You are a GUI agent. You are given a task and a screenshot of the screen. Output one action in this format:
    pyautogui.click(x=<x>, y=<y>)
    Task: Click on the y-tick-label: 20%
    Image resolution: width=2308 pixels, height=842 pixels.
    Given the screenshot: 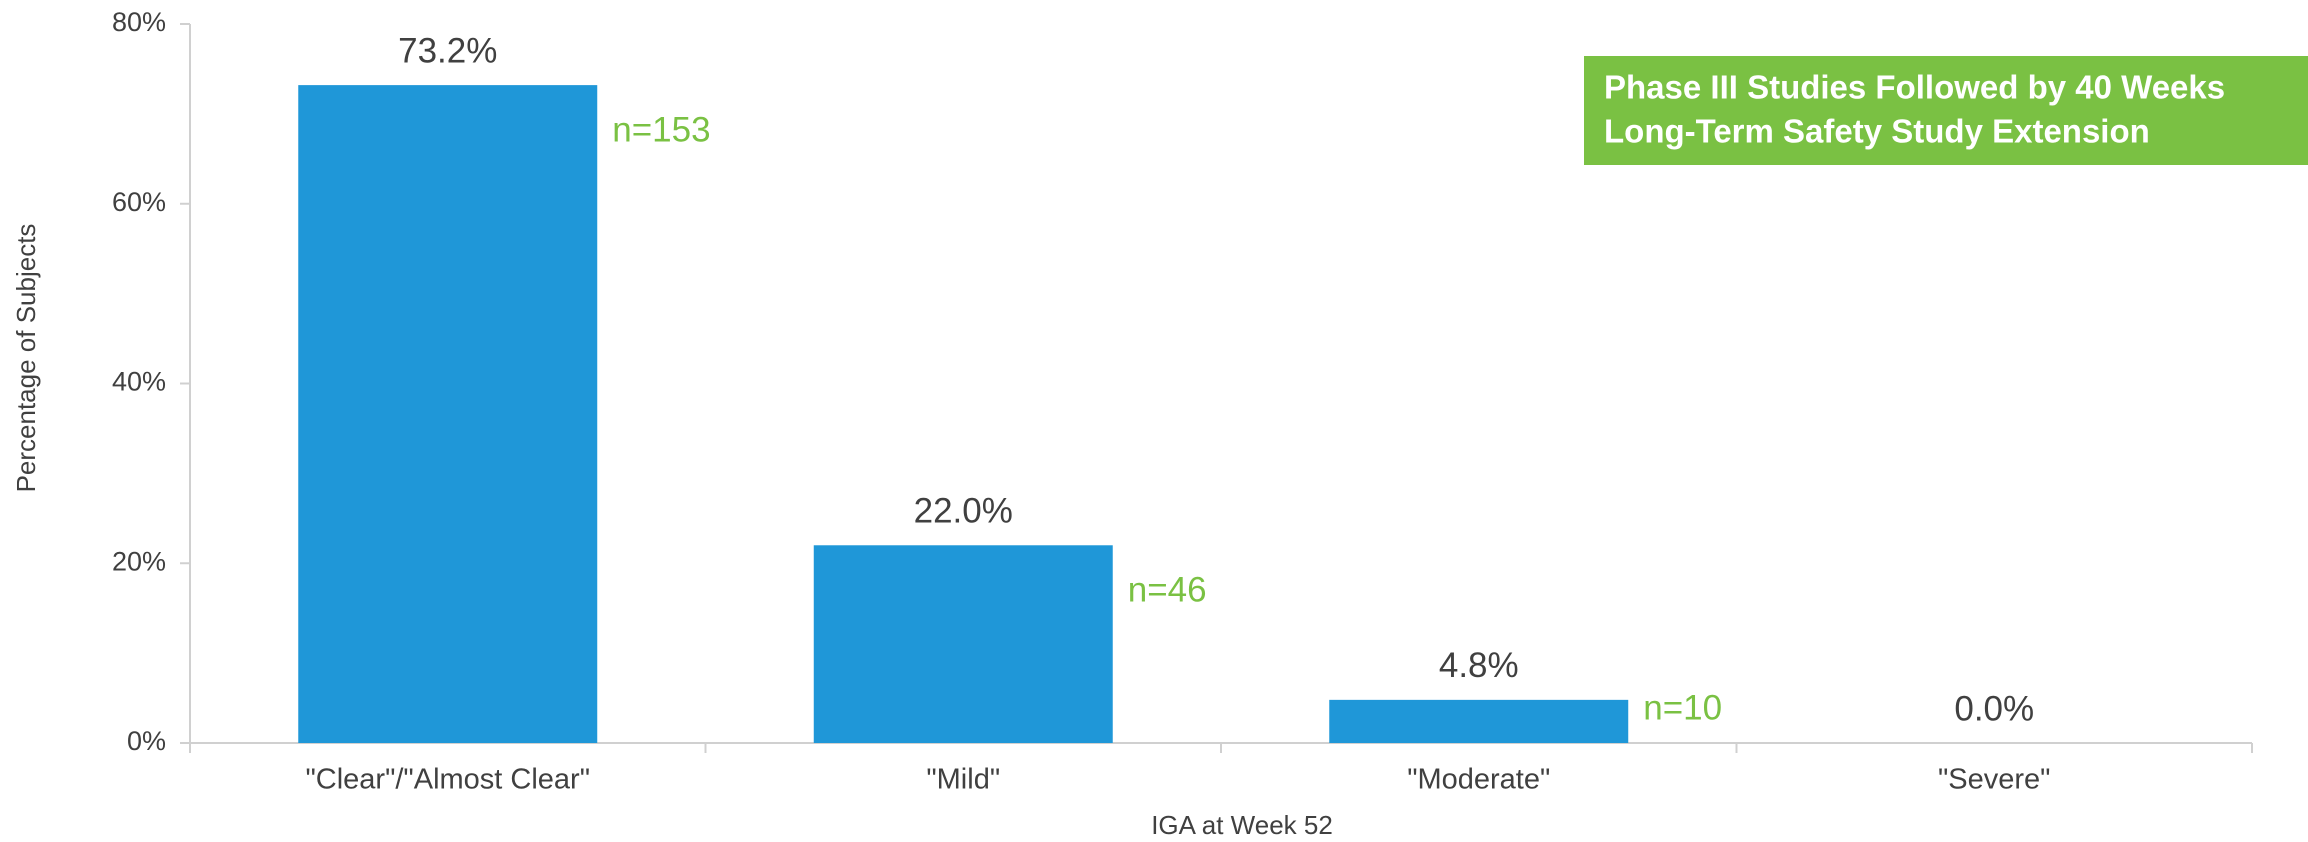 What is the action you would take?
    pyautogui.click(x=139, y=561)
    